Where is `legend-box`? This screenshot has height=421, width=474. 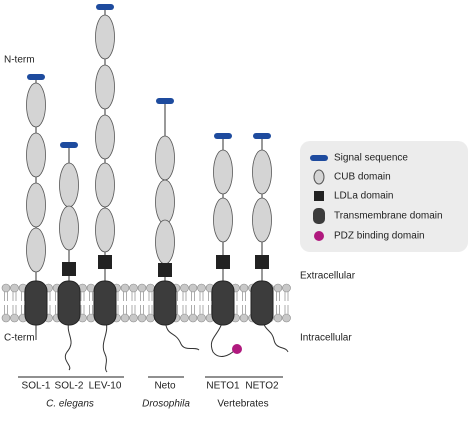 legend-box is located at coordinates (384, 196).